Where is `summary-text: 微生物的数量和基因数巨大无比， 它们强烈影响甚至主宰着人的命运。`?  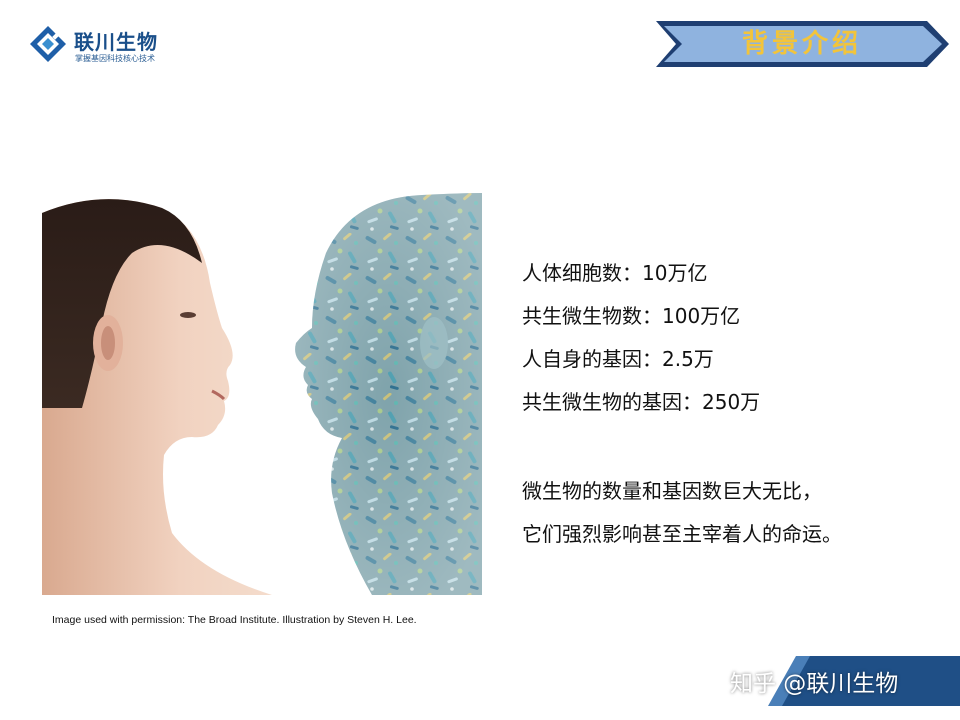 summary-text: 微生物的数量和基因数巨大无比， 它们强烈影响甚至主宰着人的命运。 is located at coordinates (682, 519).